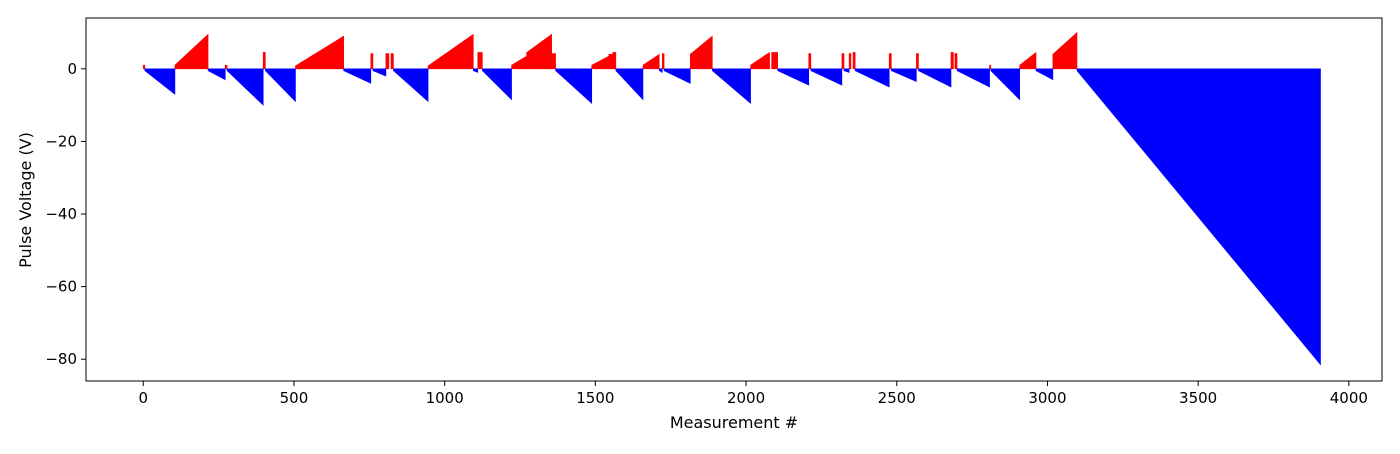 Image resolution: width=1400 pixels, height=454 pixels. Describe the element at coordinates (445, 398) in the screenshot. I see `x-tick-label: 1000` at that location.